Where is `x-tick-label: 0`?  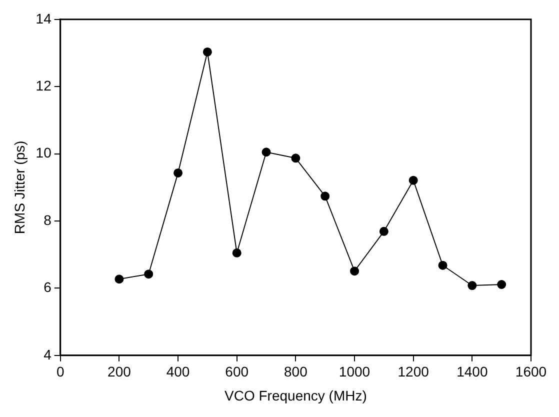
x-tick-label: 0 is located at coordinates (60, 372).